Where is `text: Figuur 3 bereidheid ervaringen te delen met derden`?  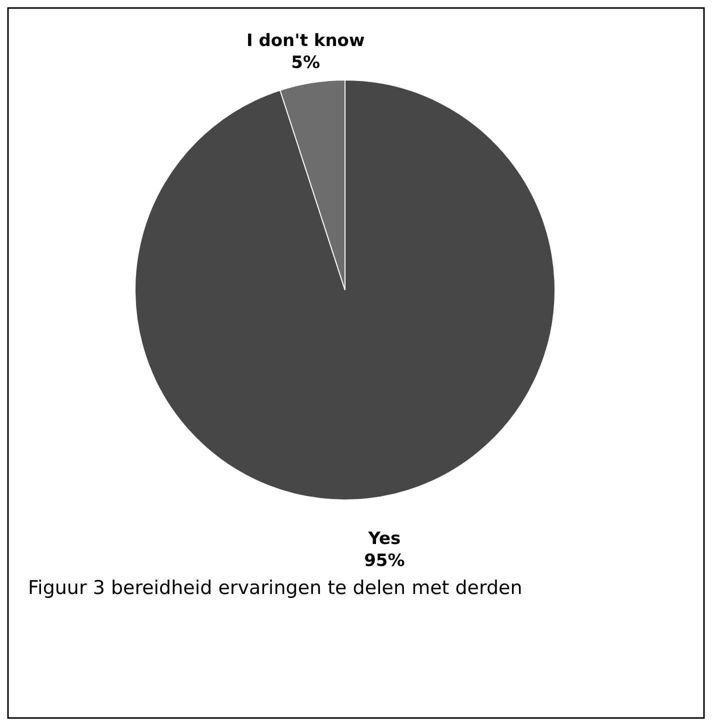
text: Figuur 3 bereidheid ervaringen te delen met derden is located at coordinates (275, 588).